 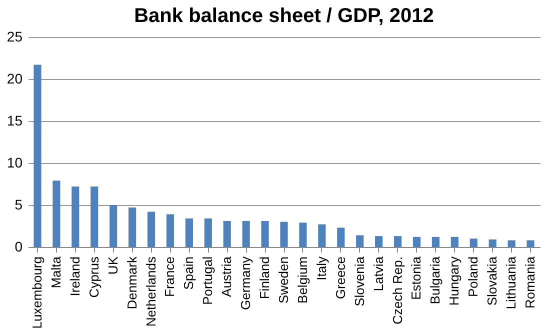 What do you see at coordinates (435, 280) in the screenshot?
I see `x-tick-label: Bulgaria` at bounding box center [435, 280].